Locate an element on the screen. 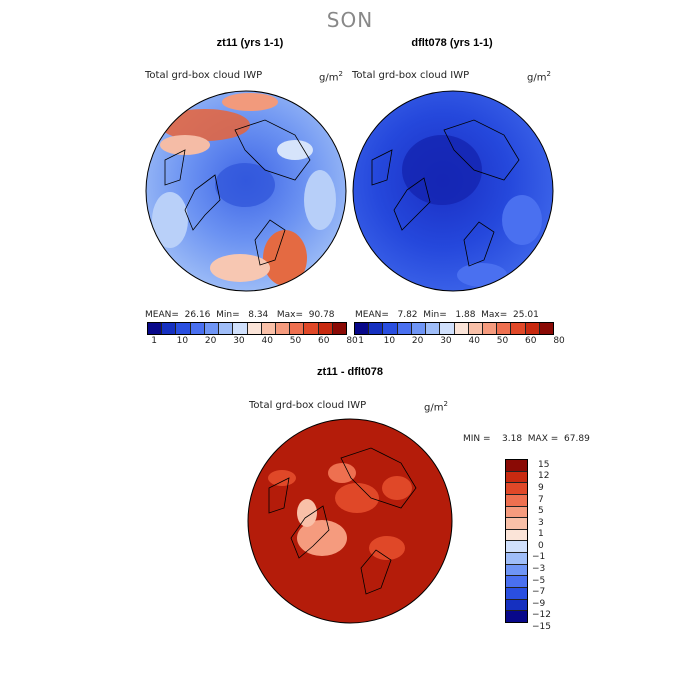 The image size is (700, 700). panel2-max: 25.01 is located at coordinates (526, 315).